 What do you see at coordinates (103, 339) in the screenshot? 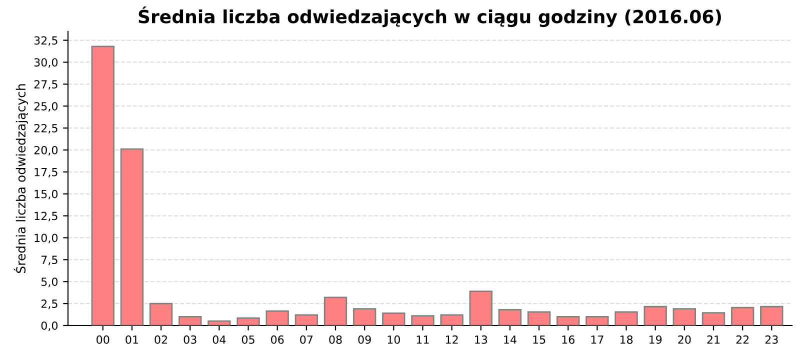
I see `x-tick-label: 00` at bounding box center [103, 339].